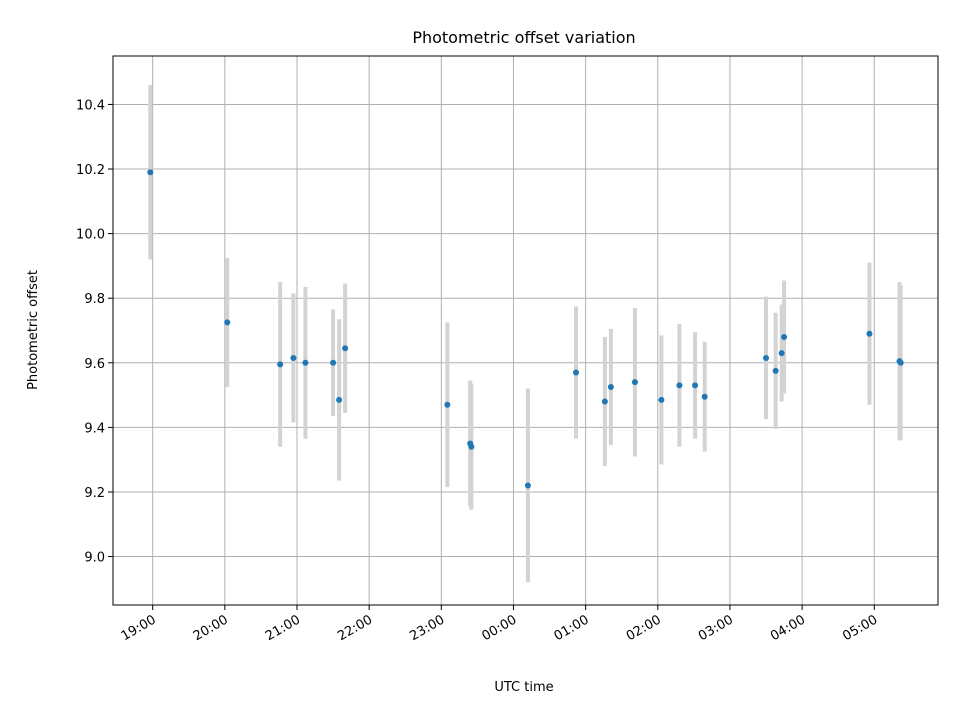 This screenshot has height=720, width=960. Describe the element at coordinates (94, 493) in the screenshot. I see `y-tick-label: 9.2` at that location.